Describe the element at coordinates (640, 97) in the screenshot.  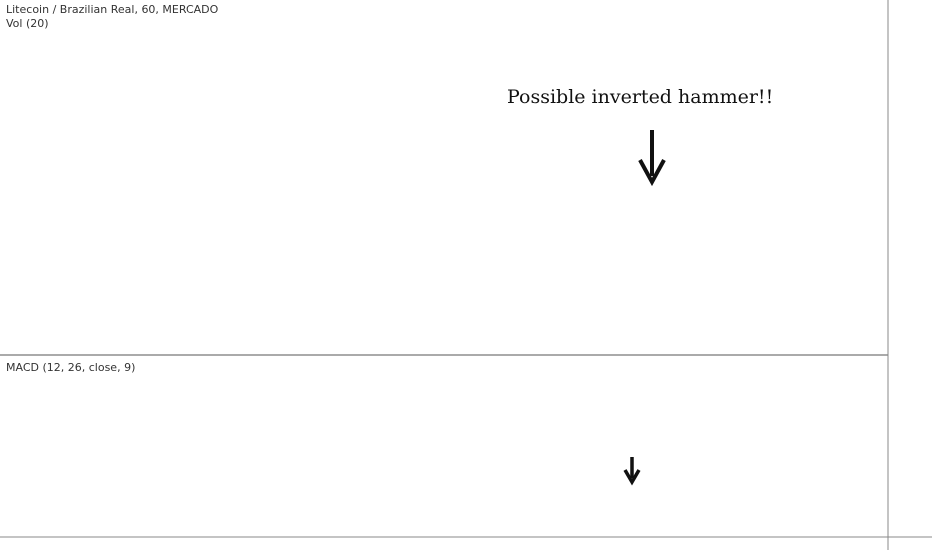
I see `annotation: Possible inverted hammer!!` at that location.